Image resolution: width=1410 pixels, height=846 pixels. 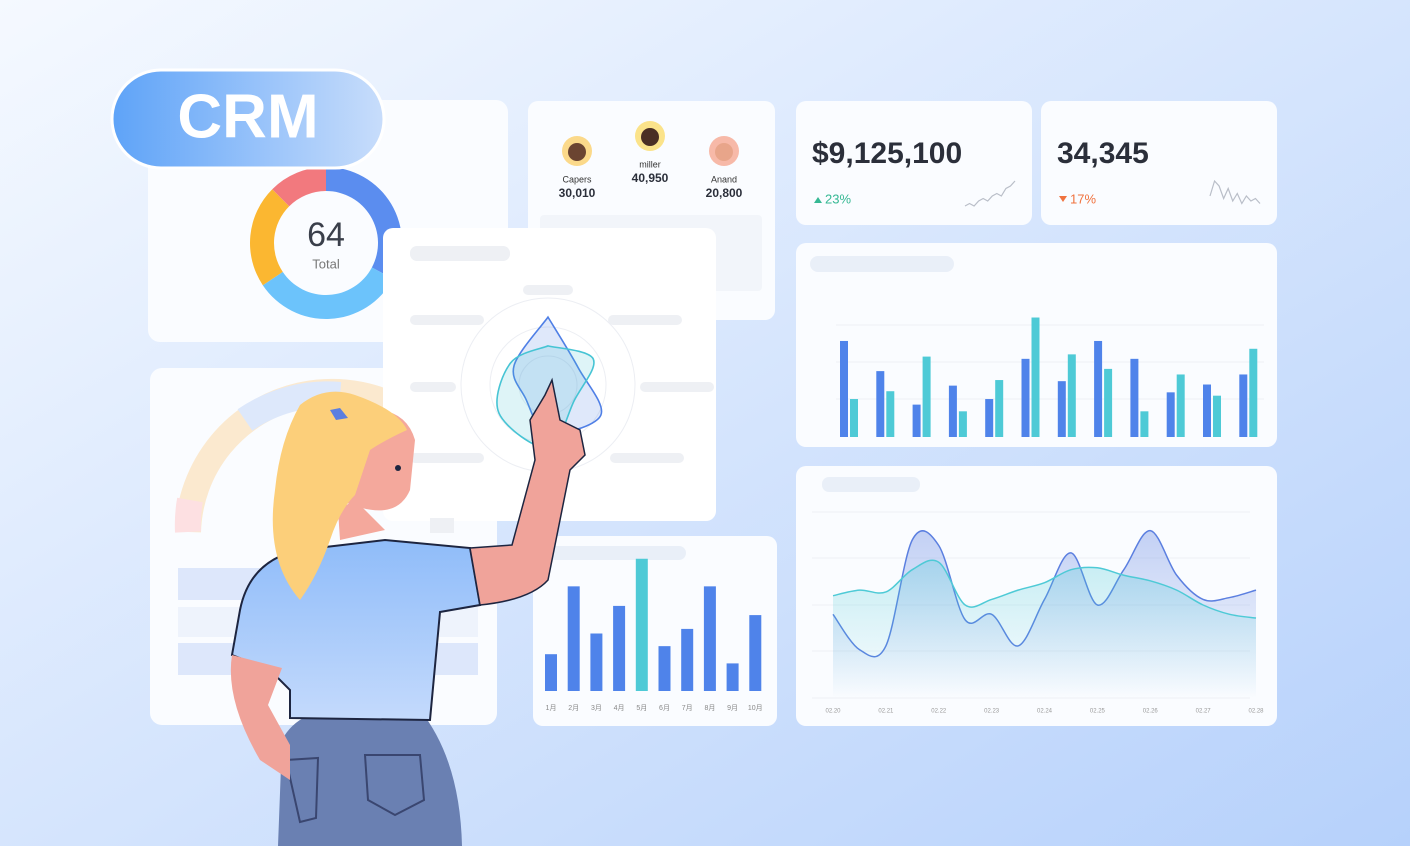 What do you see at coordinates (1045, 712) in the screenshot?
I see `x-tick-label: 02.24` at bounding box center [1045, 712].